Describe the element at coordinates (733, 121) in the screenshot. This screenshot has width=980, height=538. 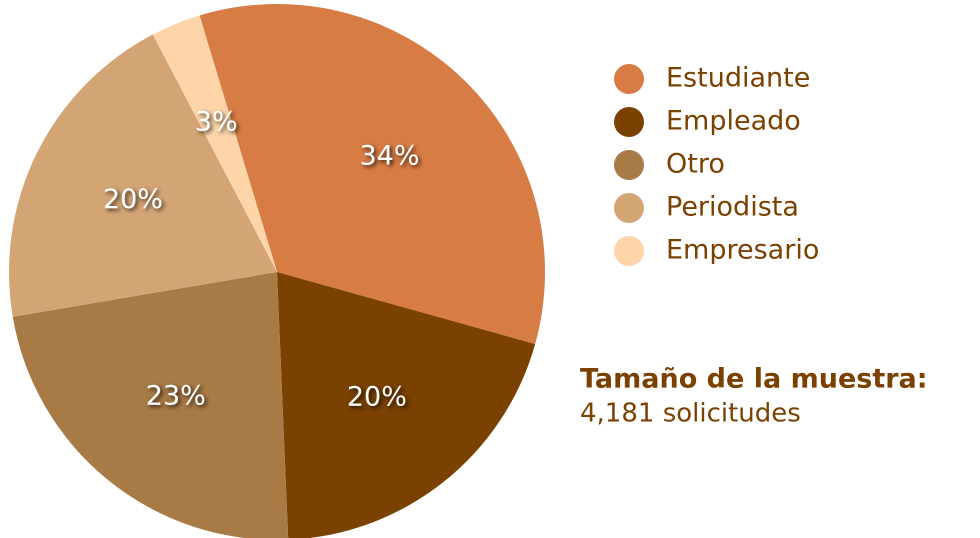
I see `legend-label: Empleado` at that location.